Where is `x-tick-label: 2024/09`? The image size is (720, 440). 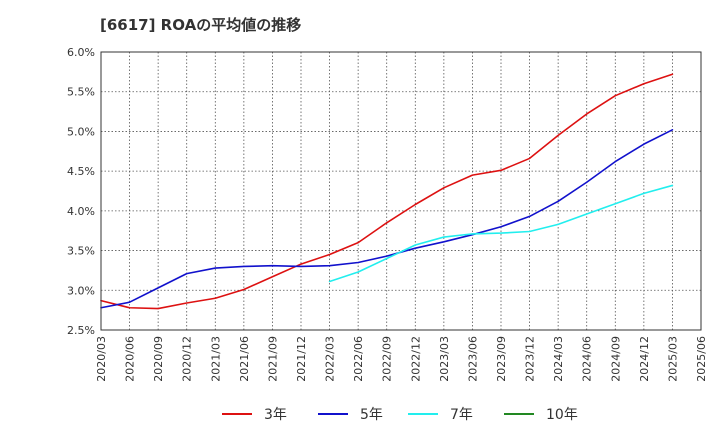 x-tick-label: 2024/09 is located at coordinates (615, 359).